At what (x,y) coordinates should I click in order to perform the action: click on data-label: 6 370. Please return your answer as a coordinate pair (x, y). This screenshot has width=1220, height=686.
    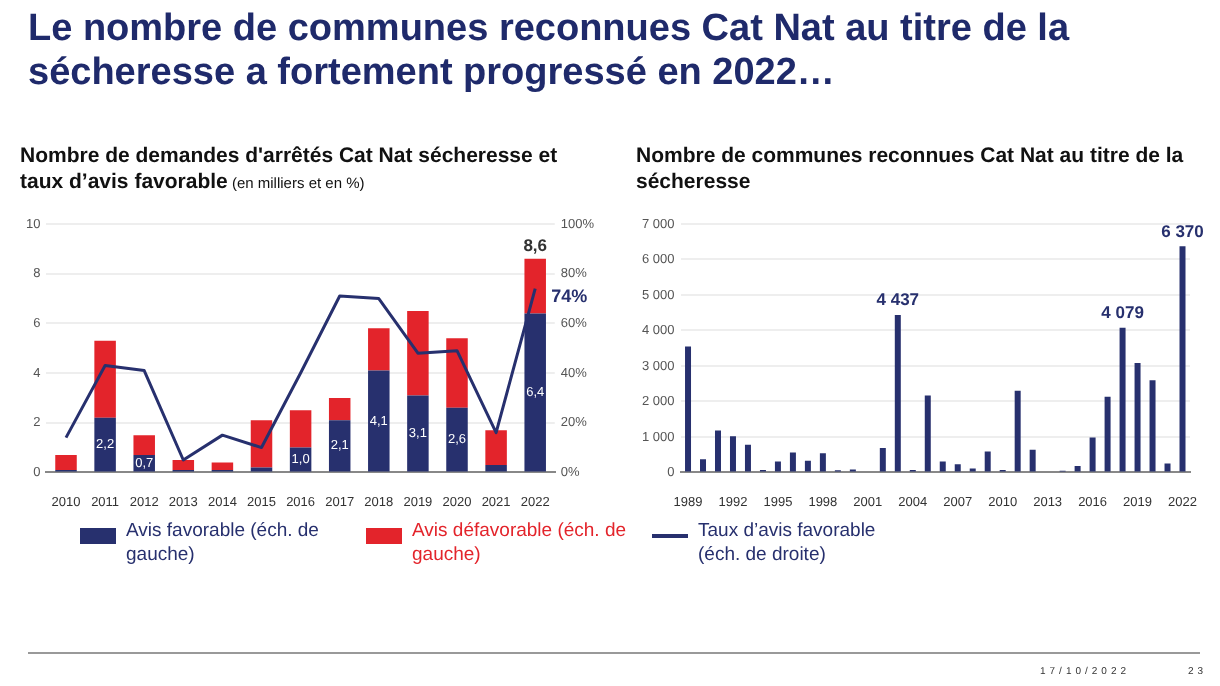
    Looking at the image, I should click on (1183, 230).